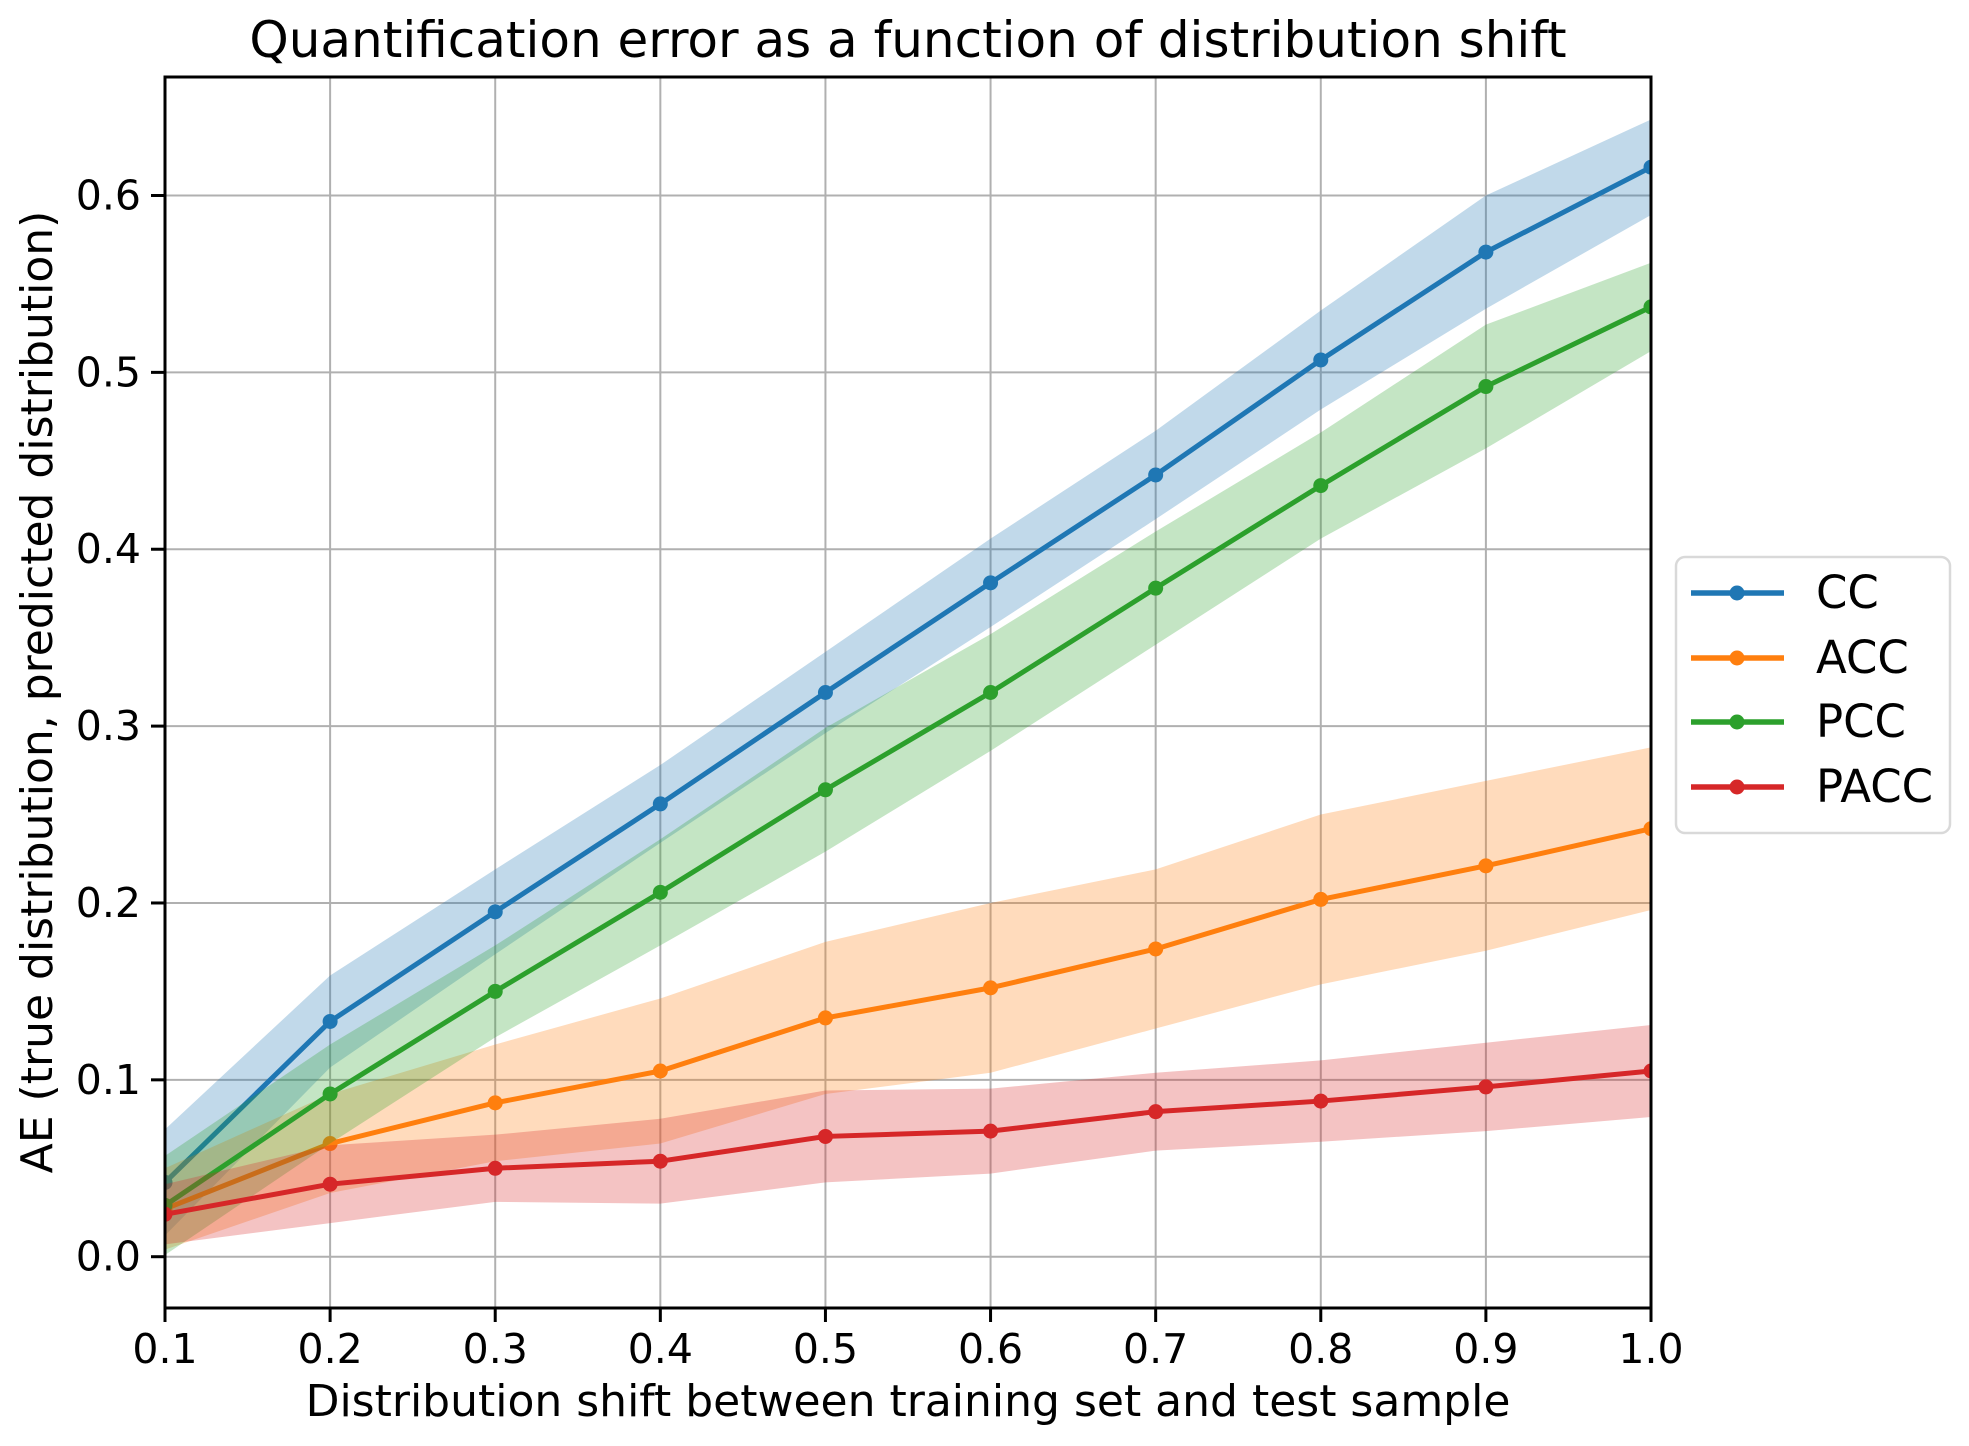  Describe the element at coordinates (1812, 786) in the screenshot. I see `legend-entry-pacc: PACC` at that location.